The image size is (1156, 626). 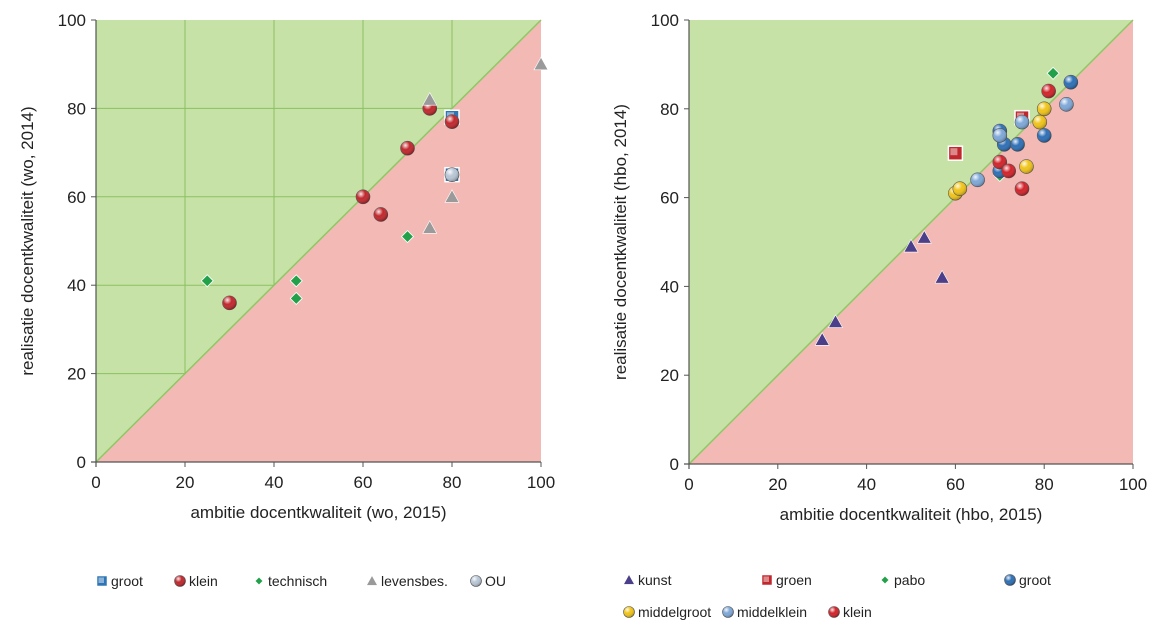 I want to click on legend-item: levensbes., so click(x=406, y=581).